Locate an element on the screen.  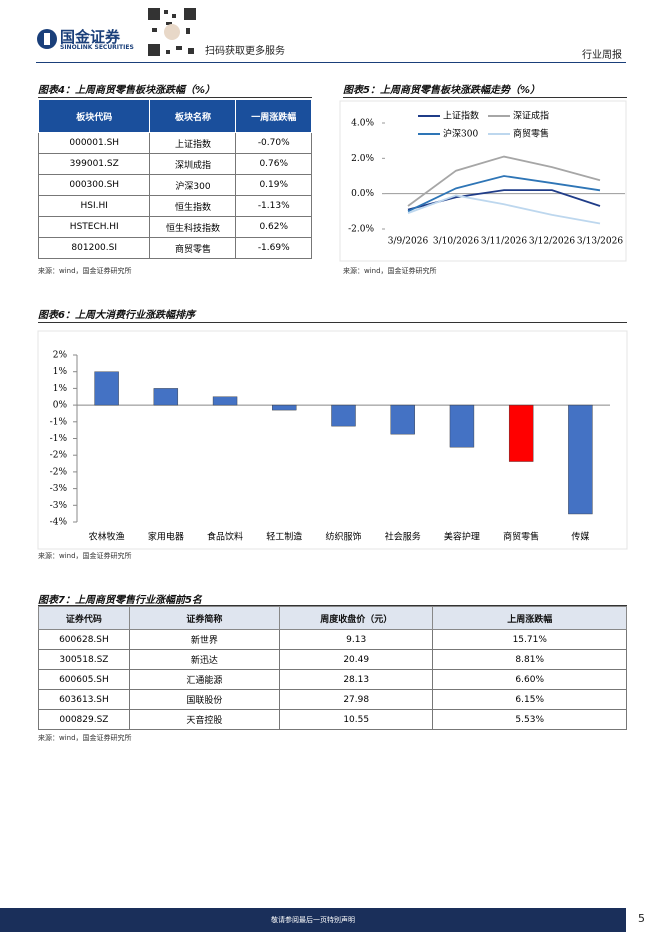
y-tick-label: 0% is located at coordinates (60, 406).